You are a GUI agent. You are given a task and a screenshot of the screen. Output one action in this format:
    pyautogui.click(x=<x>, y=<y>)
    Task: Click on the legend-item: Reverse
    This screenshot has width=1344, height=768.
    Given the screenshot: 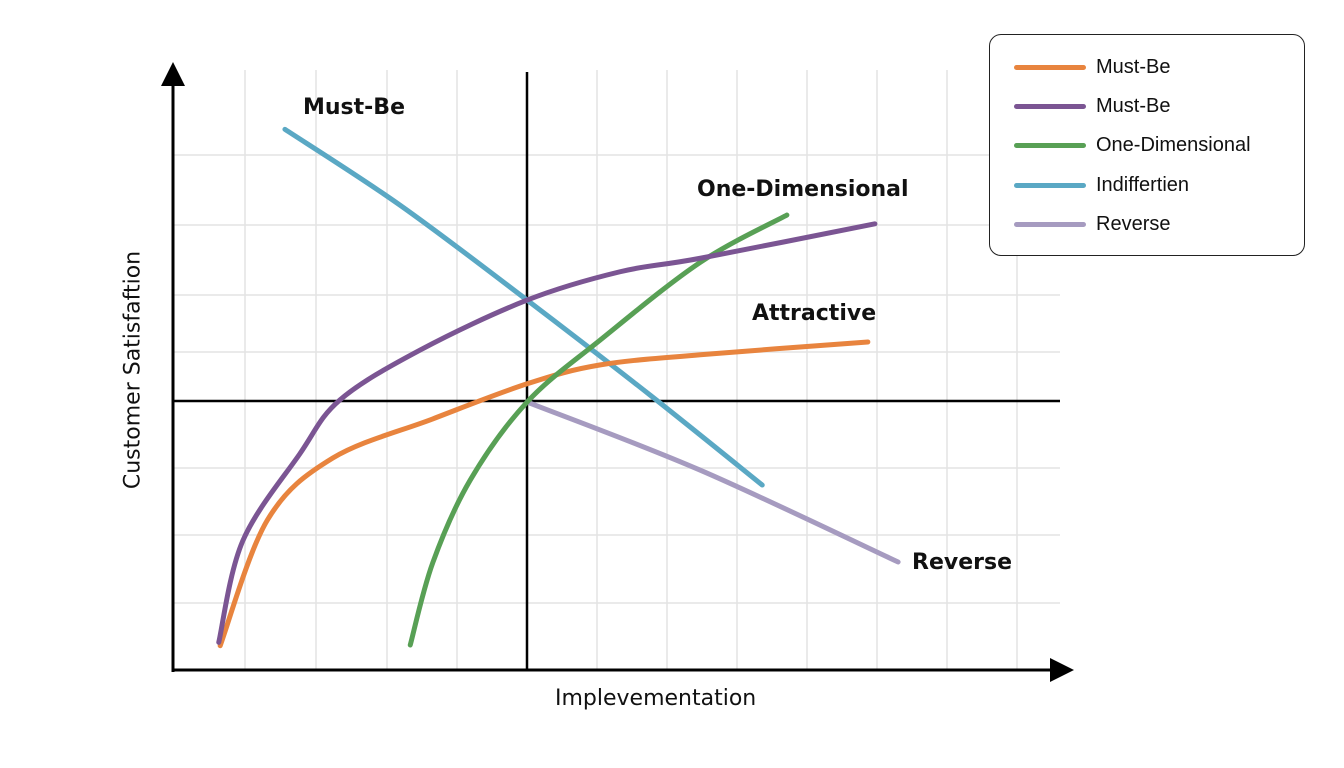 What is the action you would take?
    pyautogui.click(x=1092, y=224)
    